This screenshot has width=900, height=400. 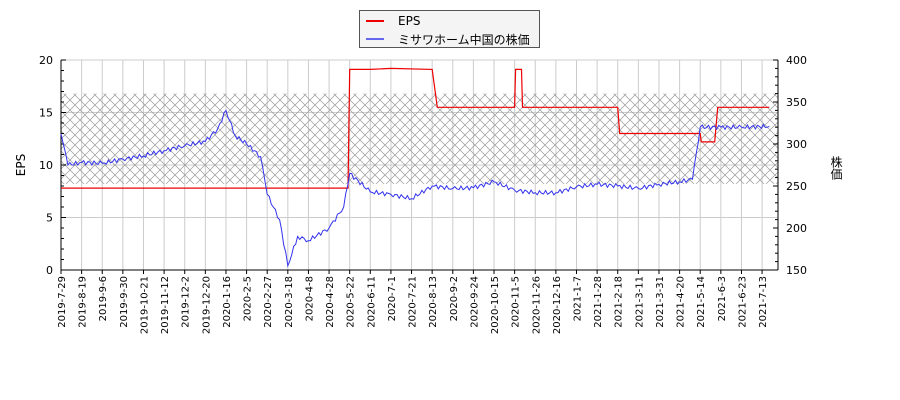 I want to click on legend-label-price: ミサワホーム中国の株価, so click(x=464, y=39).